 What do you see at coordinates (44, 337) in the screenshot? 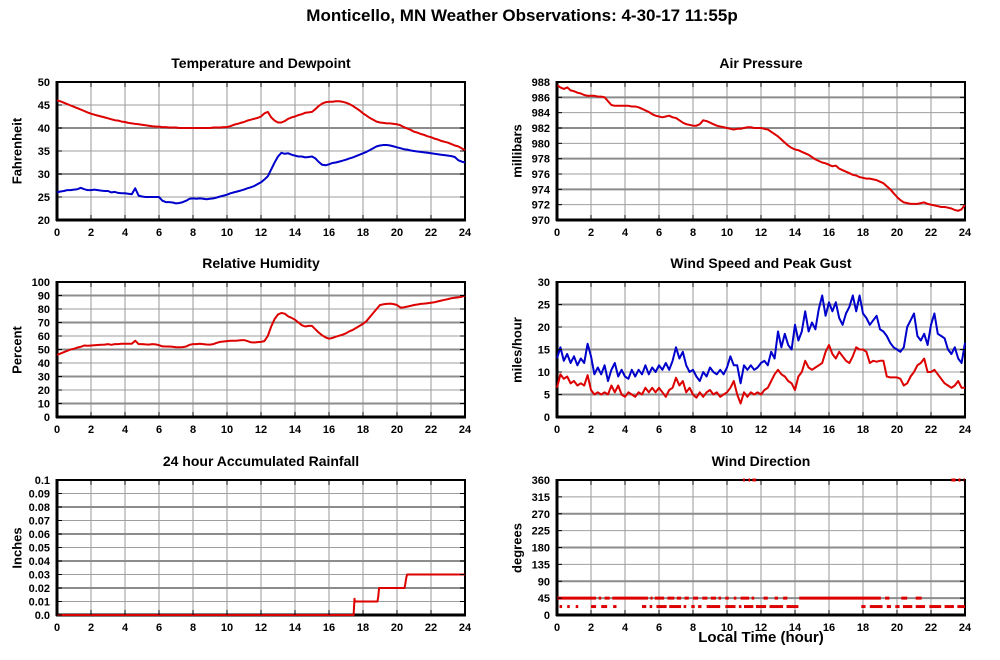
I see `y-tick-label: 60` at bounding box center [44, 337].